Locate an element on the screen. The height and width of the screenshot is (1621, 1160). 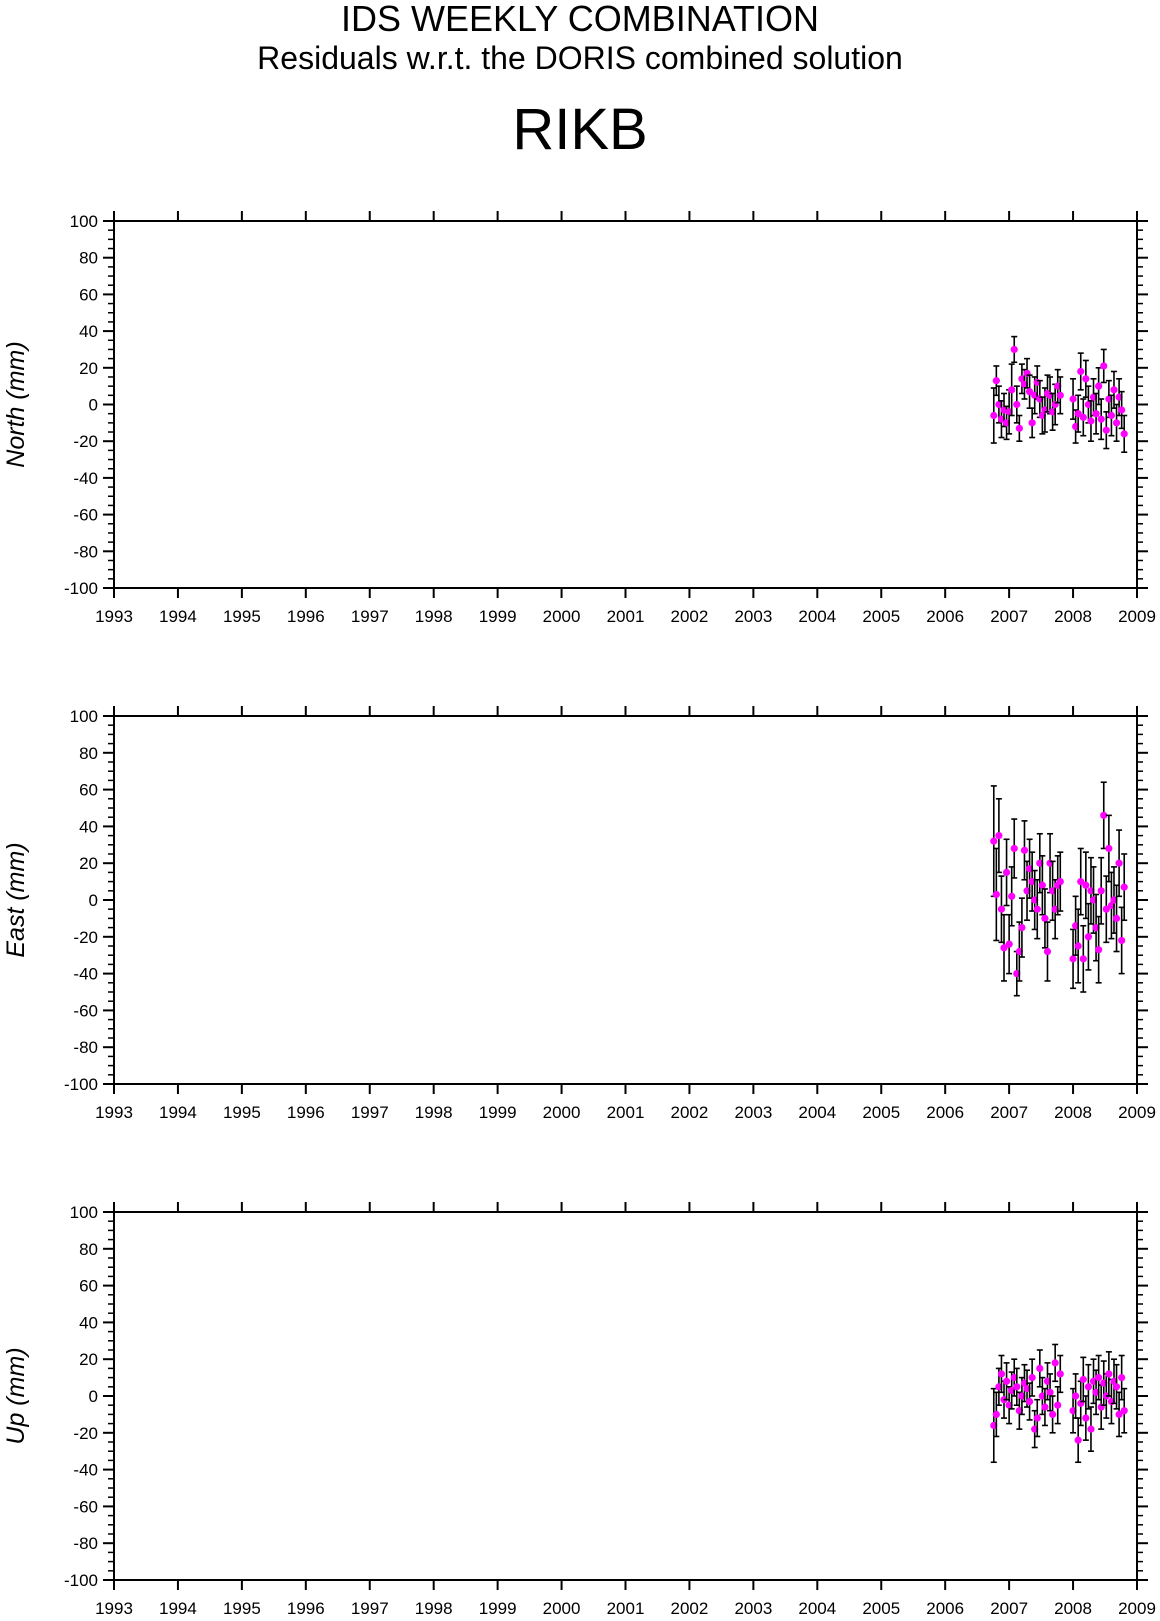
x-tick-label: 1994 is located at coordinates (178, 616).